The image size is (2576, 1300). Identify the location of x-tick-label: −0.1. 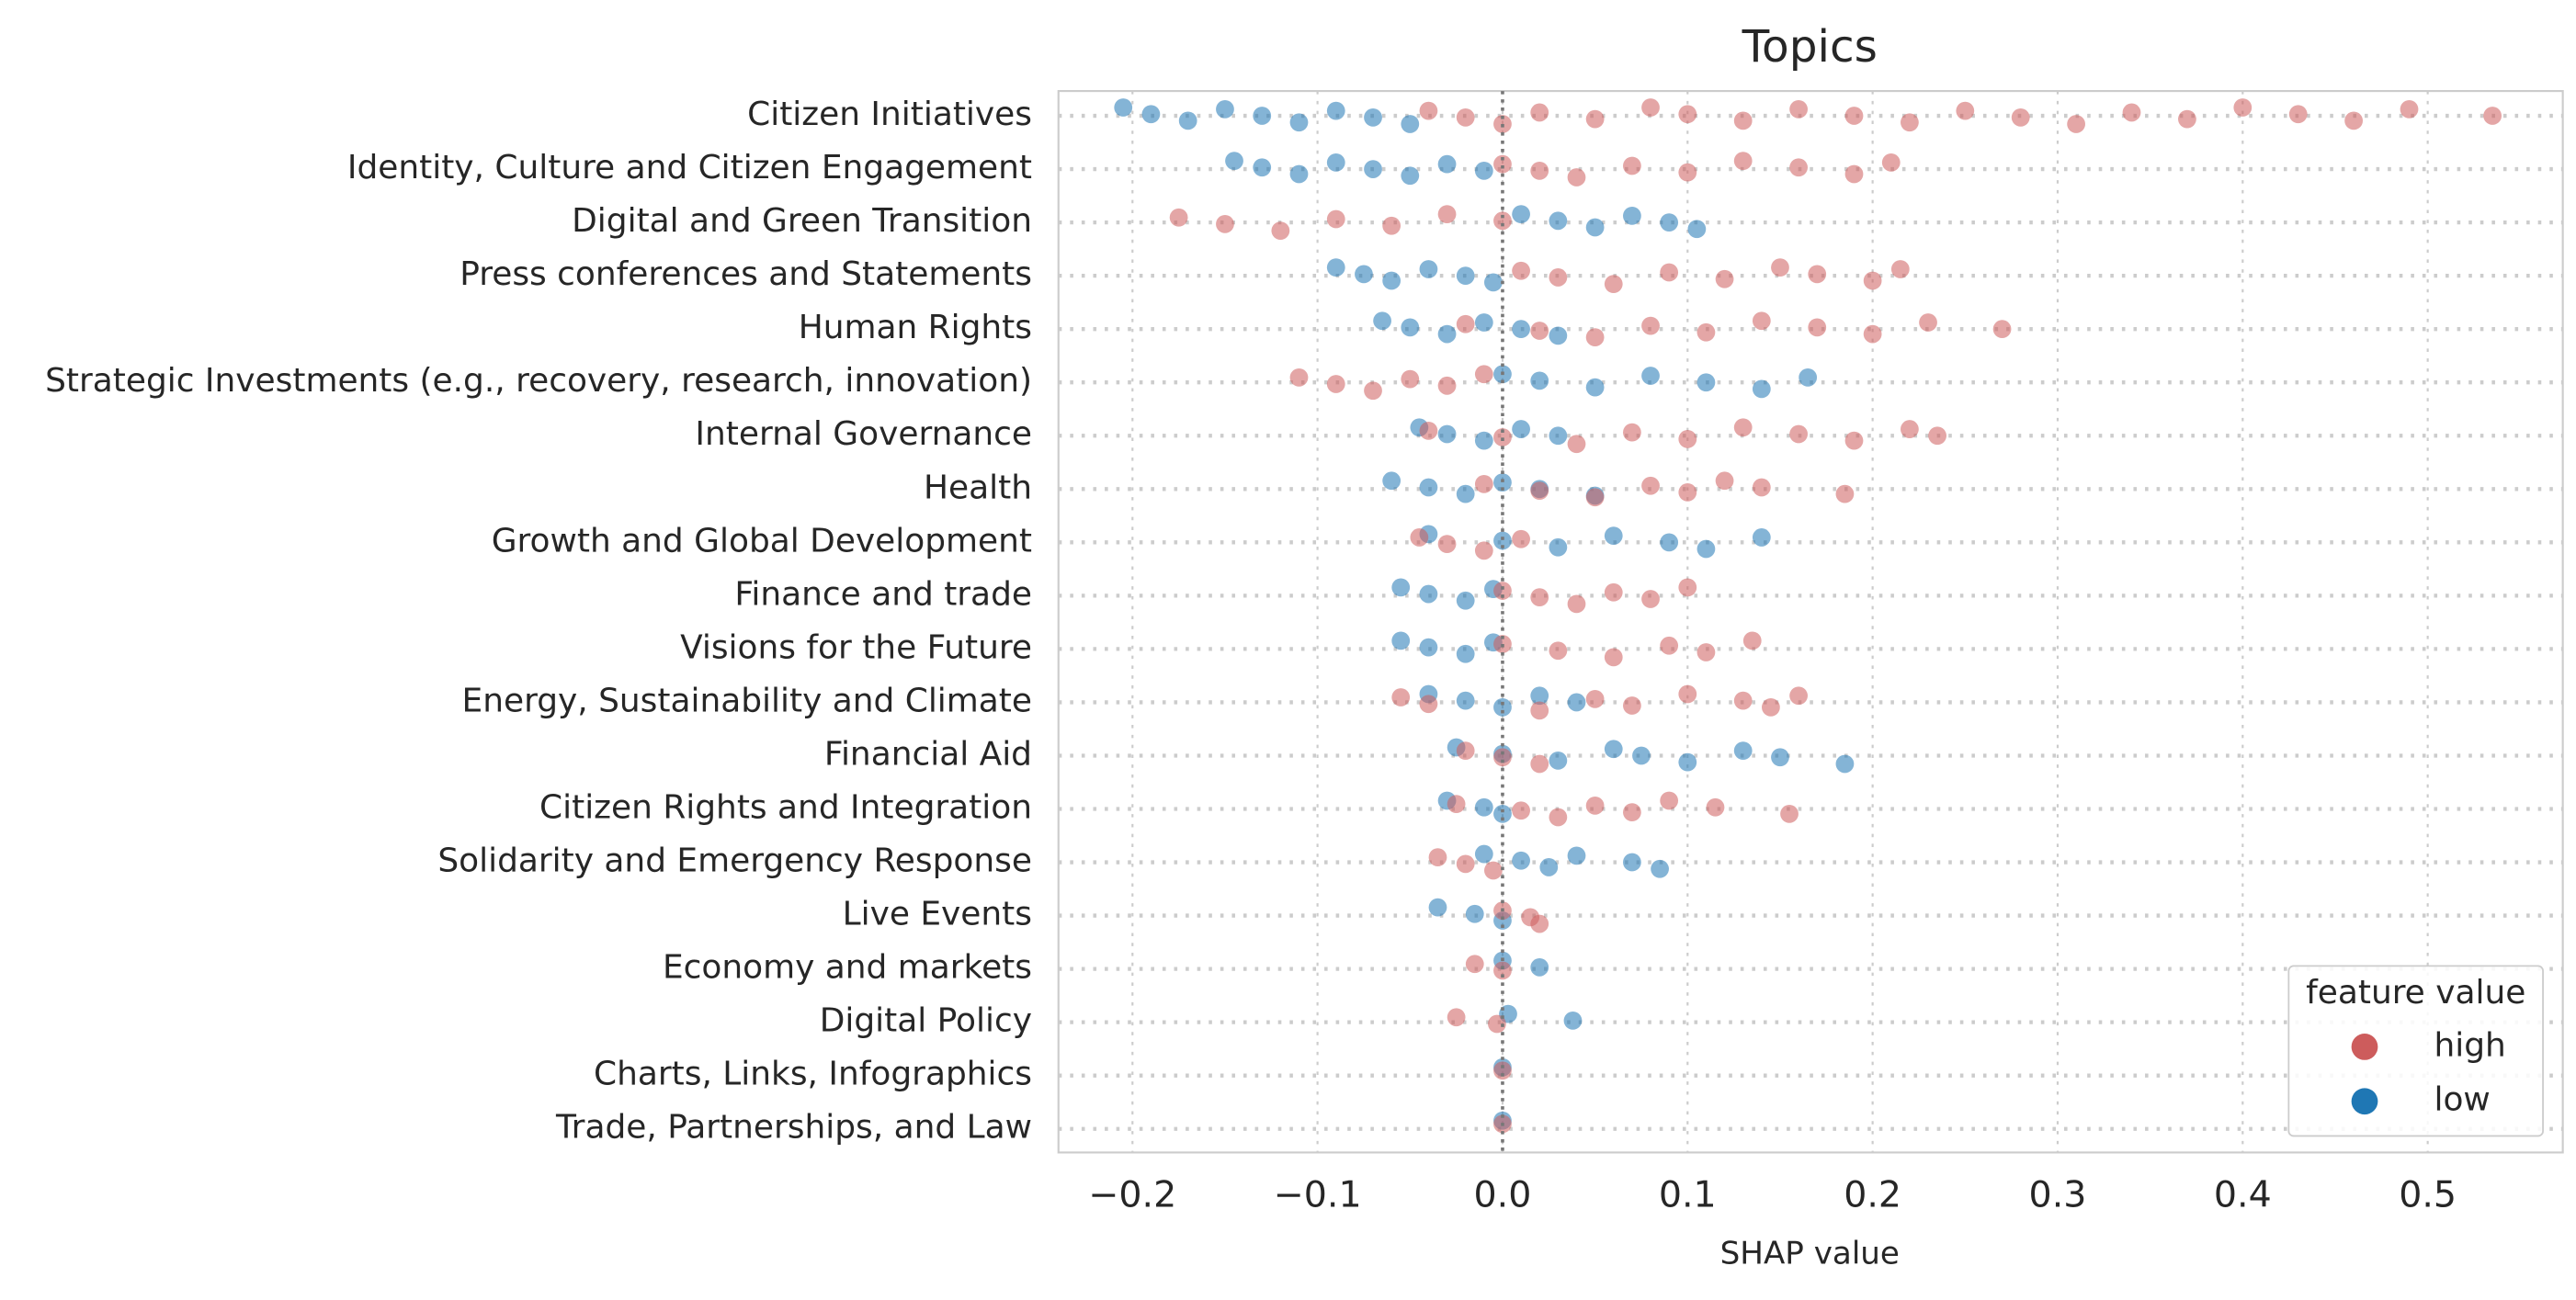
(1318, 1194).